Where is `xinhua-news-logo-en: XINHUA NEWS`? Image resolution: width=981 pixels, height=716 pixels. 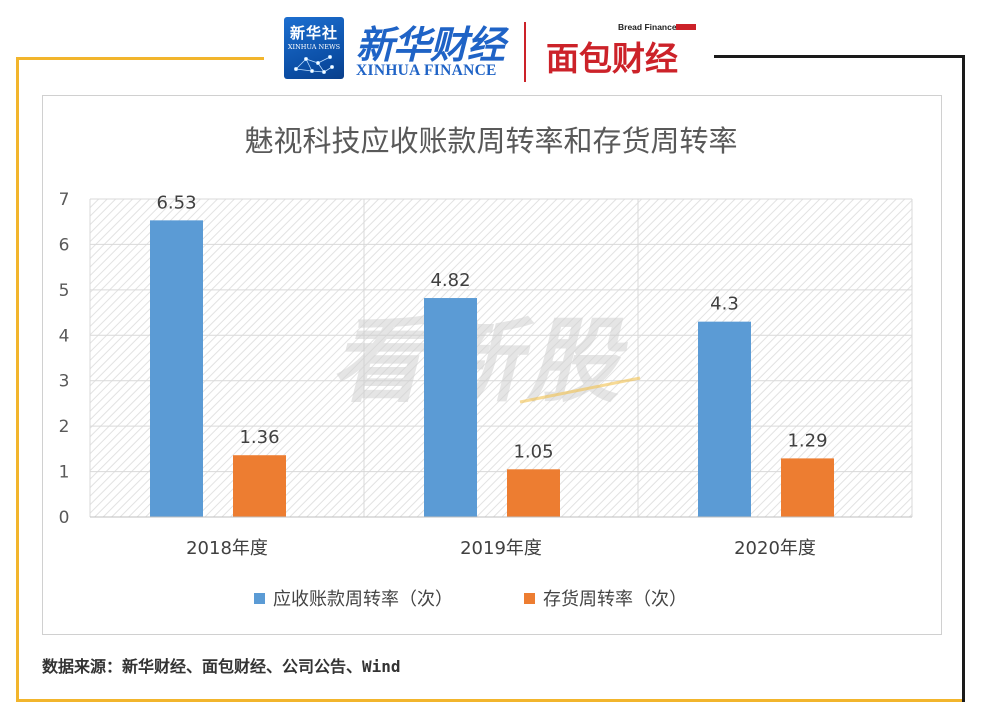
xinhua-news-logo-en: XINHUA NEWS is located at coordinates (314, 47).